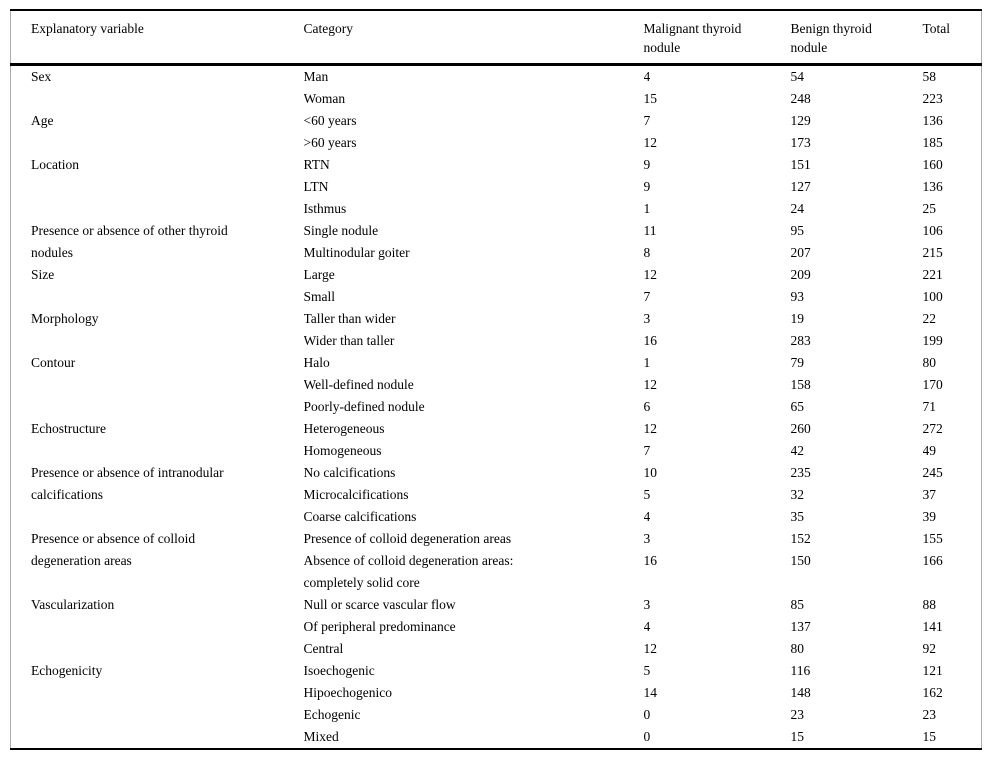 This screenshot has width=992, height=761. I want to click on table-row: Contour Halo 1 79 80, so click(496, 363).